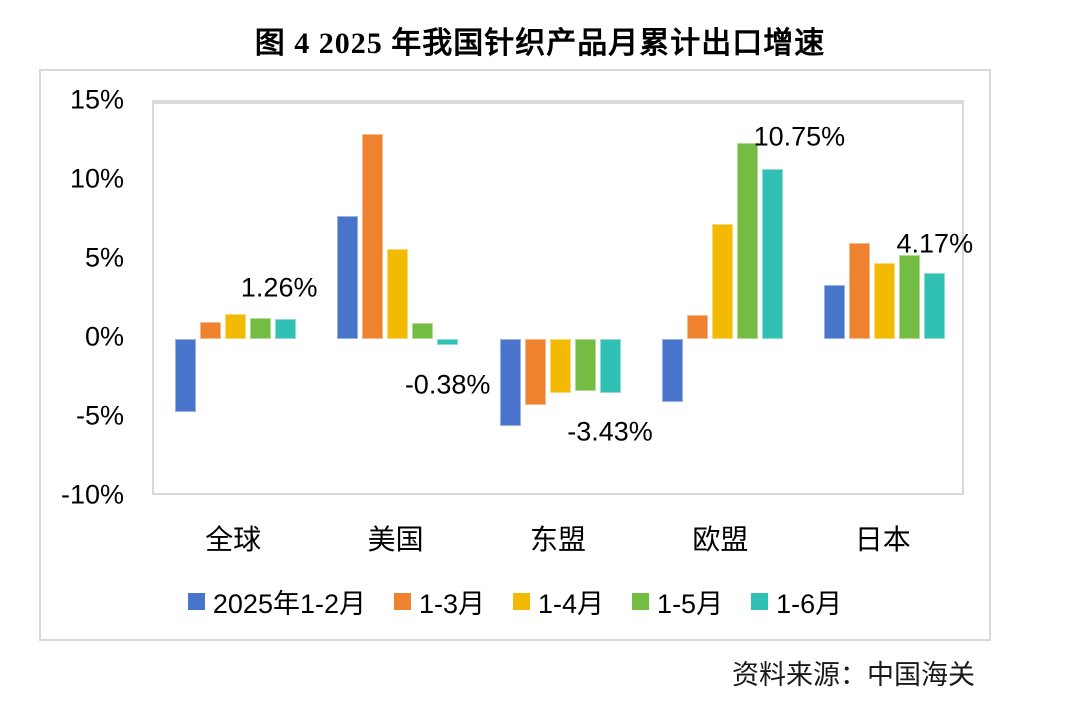  Describe the element at coordinates (96, 99) in the screenshot. I see `y-axis-tick: 15%` at that location.